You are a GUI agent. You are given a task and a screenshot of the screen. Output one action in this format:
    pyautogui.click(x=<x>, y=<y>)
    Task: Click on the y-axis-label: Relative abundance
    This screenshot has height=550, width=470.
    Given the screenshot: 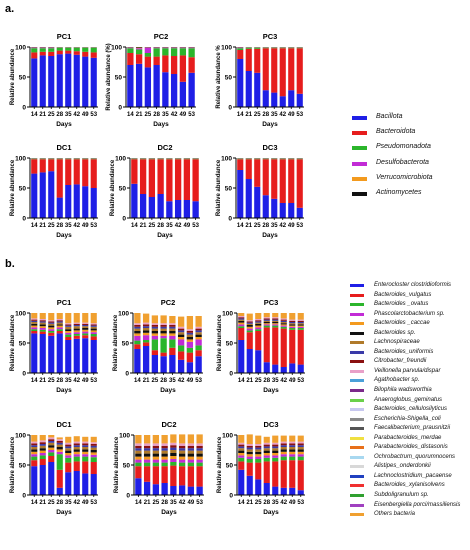 What is the action you would take?
    pyautogui.click(x=13, y=464)
    